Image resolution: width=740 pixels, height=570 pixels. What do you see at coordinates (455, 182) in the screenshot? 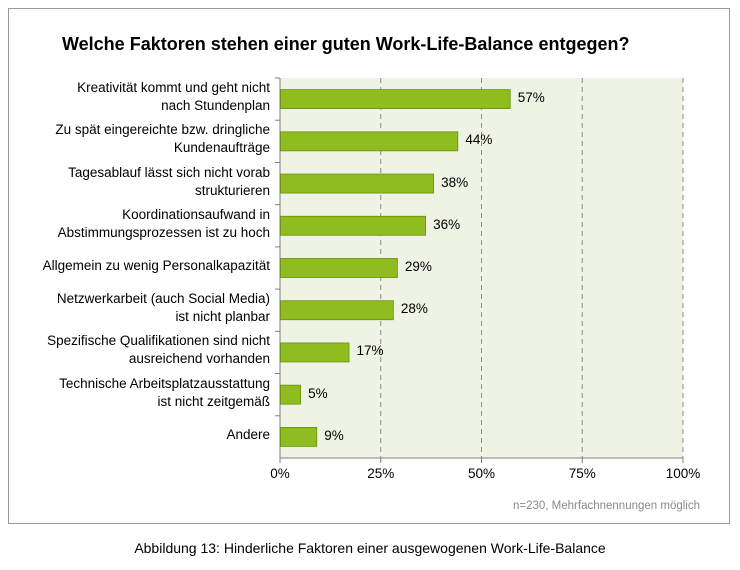
I see `value-label: 38%` at bounding box center [455, 182].